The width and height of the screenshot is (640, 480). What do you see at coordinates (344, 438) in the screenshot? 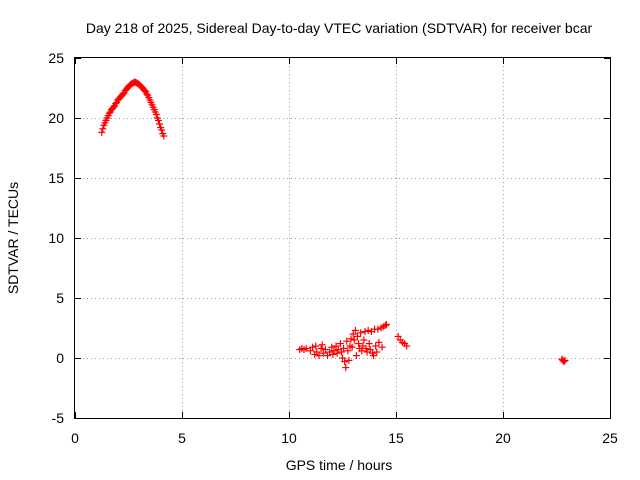
I see `x-tick-labels: 0 5 10 15 20 25` at bounding box center [344, 438].